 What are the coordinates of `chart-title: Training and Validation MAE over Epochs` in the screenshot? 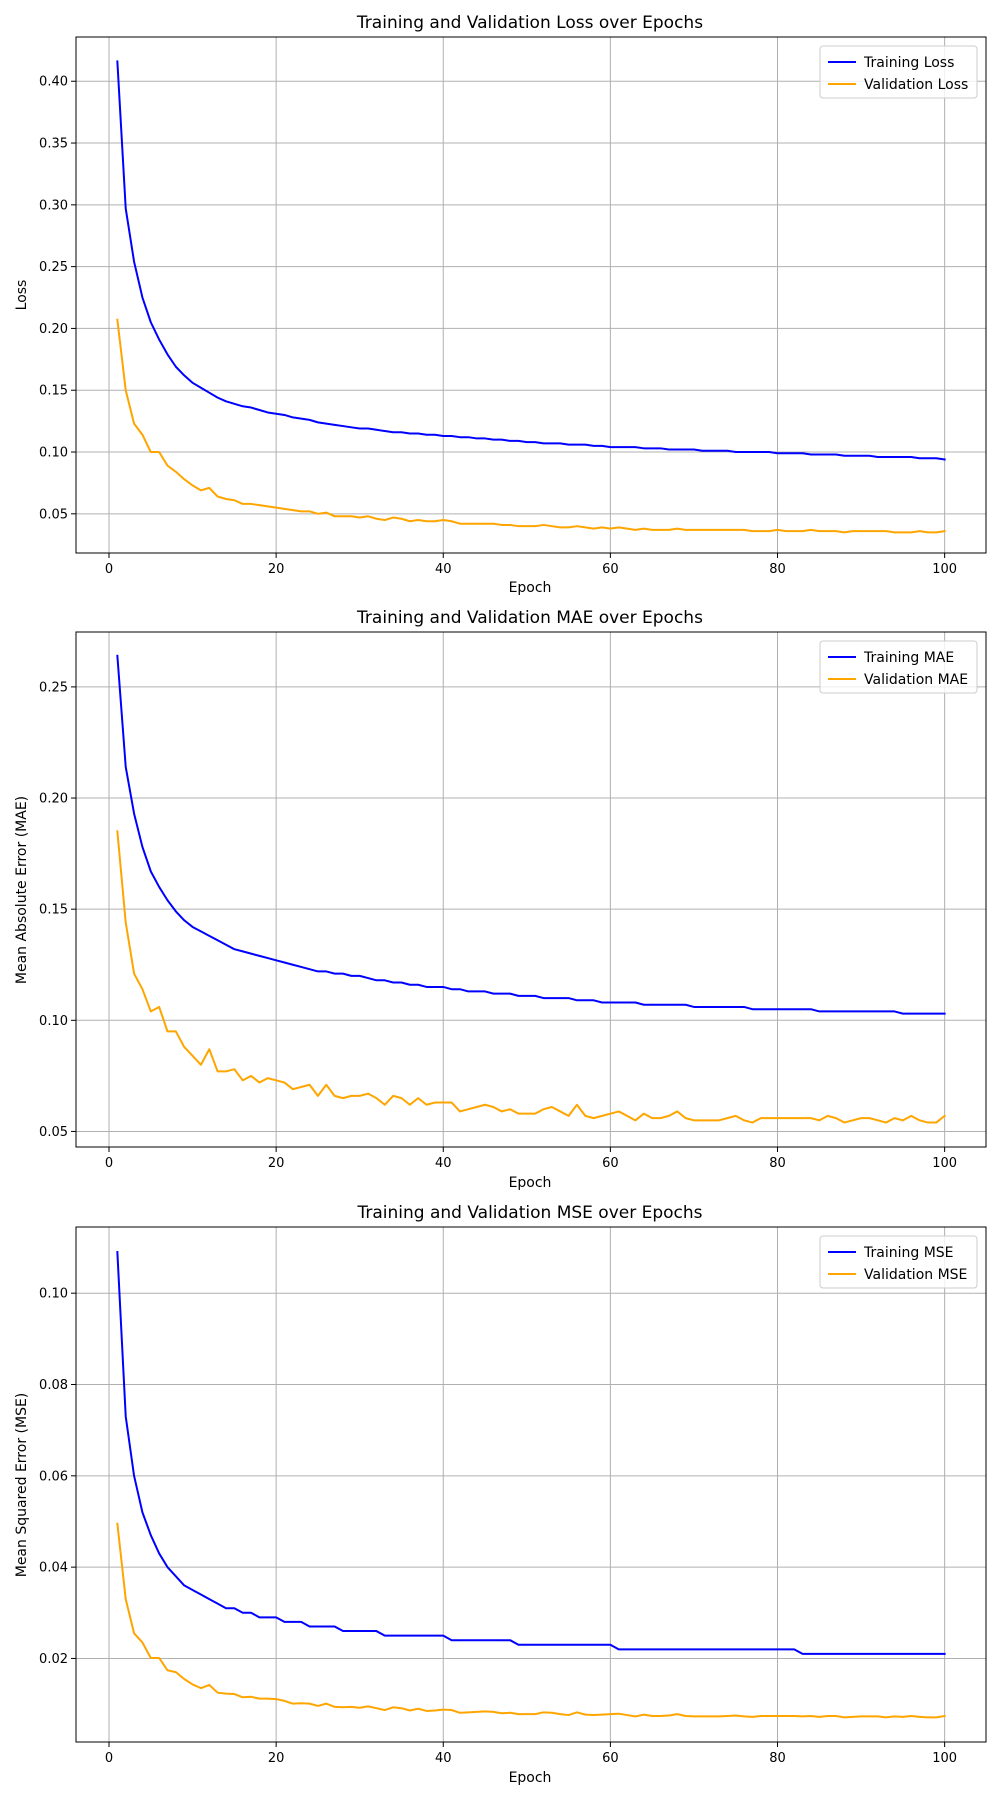 It's located at (529, 618).